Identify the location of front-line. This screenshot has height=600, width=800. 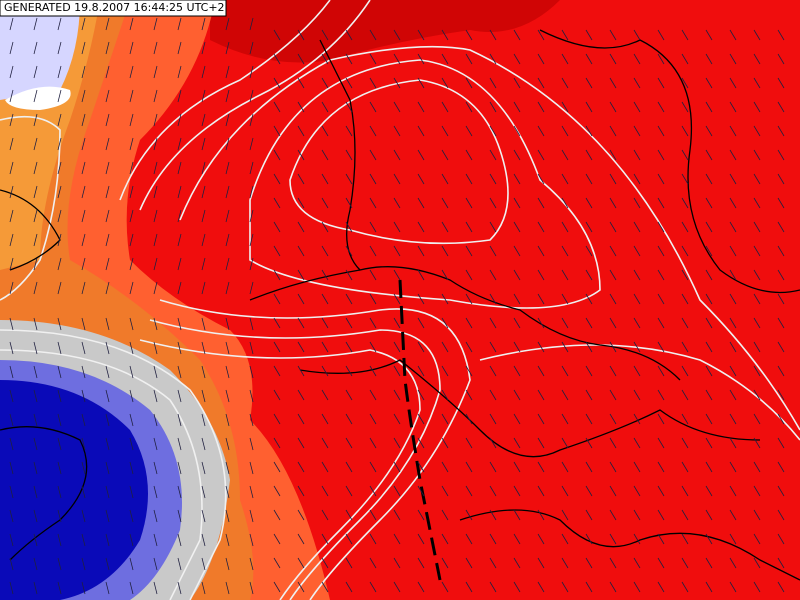
(420, 430).